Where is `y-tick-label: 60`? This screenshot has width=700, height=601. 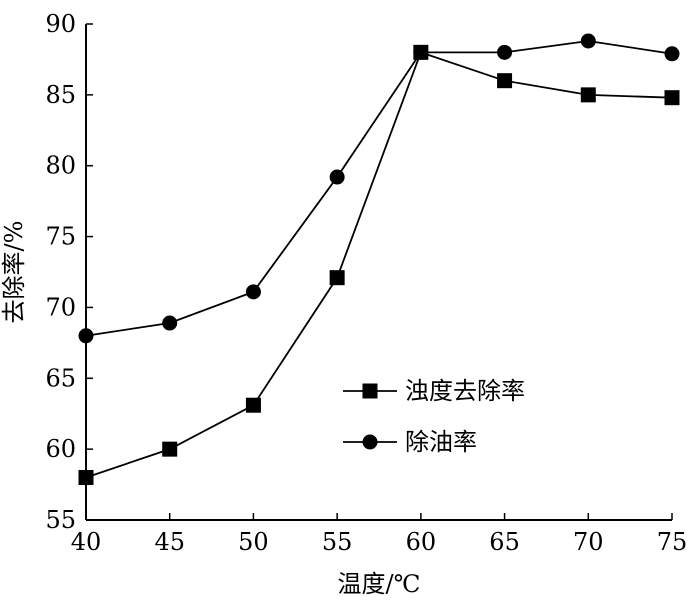 y-tick-label: 60 is located at coordinates (60, 449).